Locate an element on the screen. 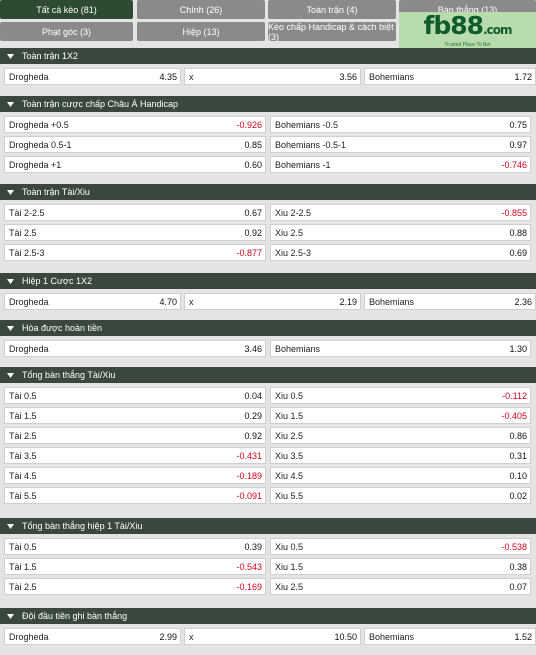  odds-cell: Bohemians 1.52 is located at coordinates (450, 636).